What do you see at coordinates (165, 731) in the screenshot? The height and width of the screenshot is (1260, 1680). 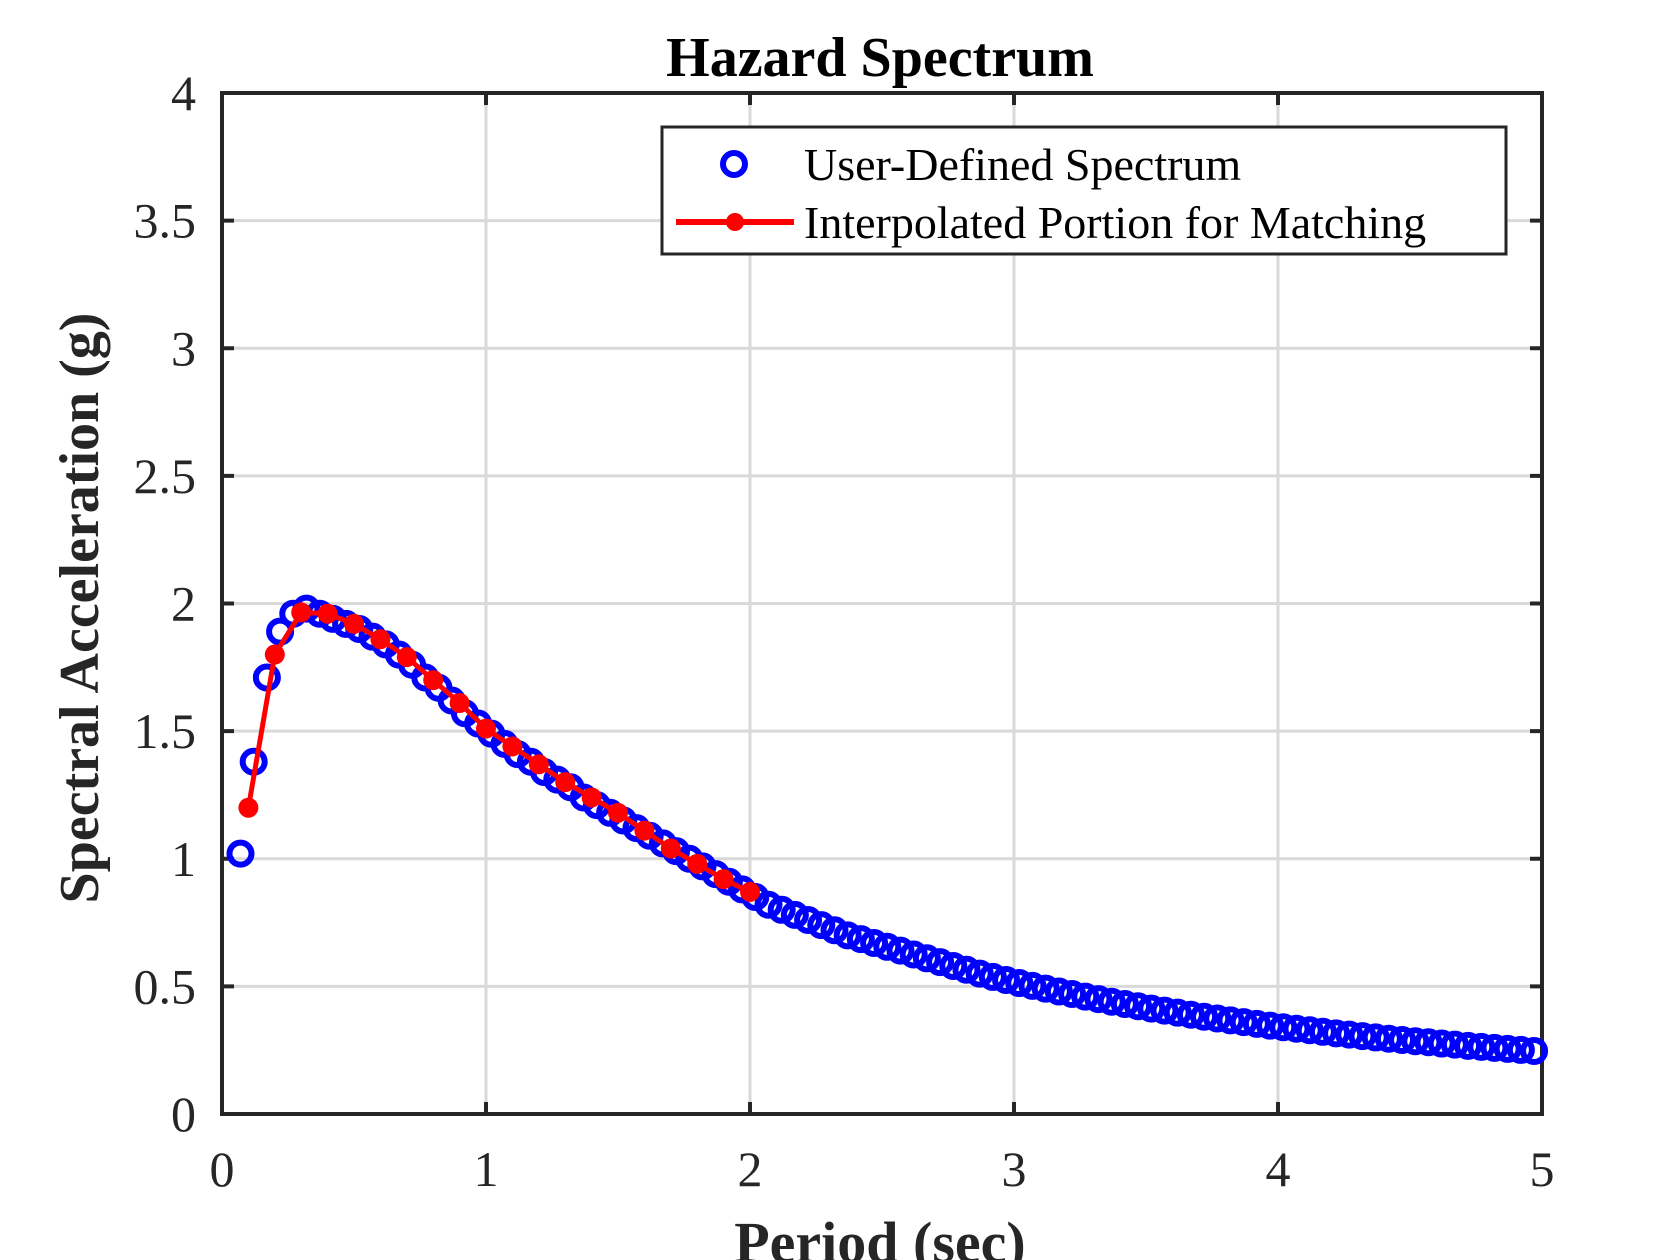 I see `y-tick-label: 1.5` at bounding box center [165, 731].